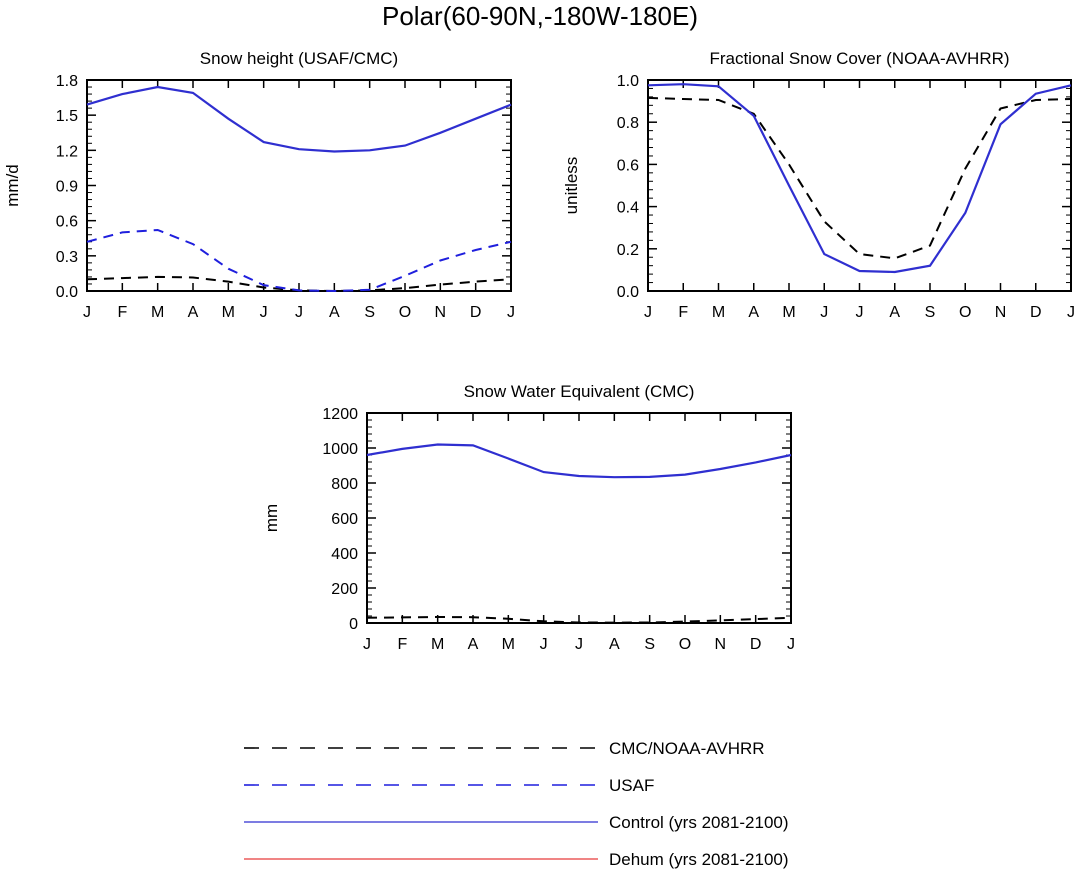 The width and height of the screenshot is (1083, 872). Describe the element at coordinates (299, 260) in the screenshot. I see `series-line-usaf` at that location.